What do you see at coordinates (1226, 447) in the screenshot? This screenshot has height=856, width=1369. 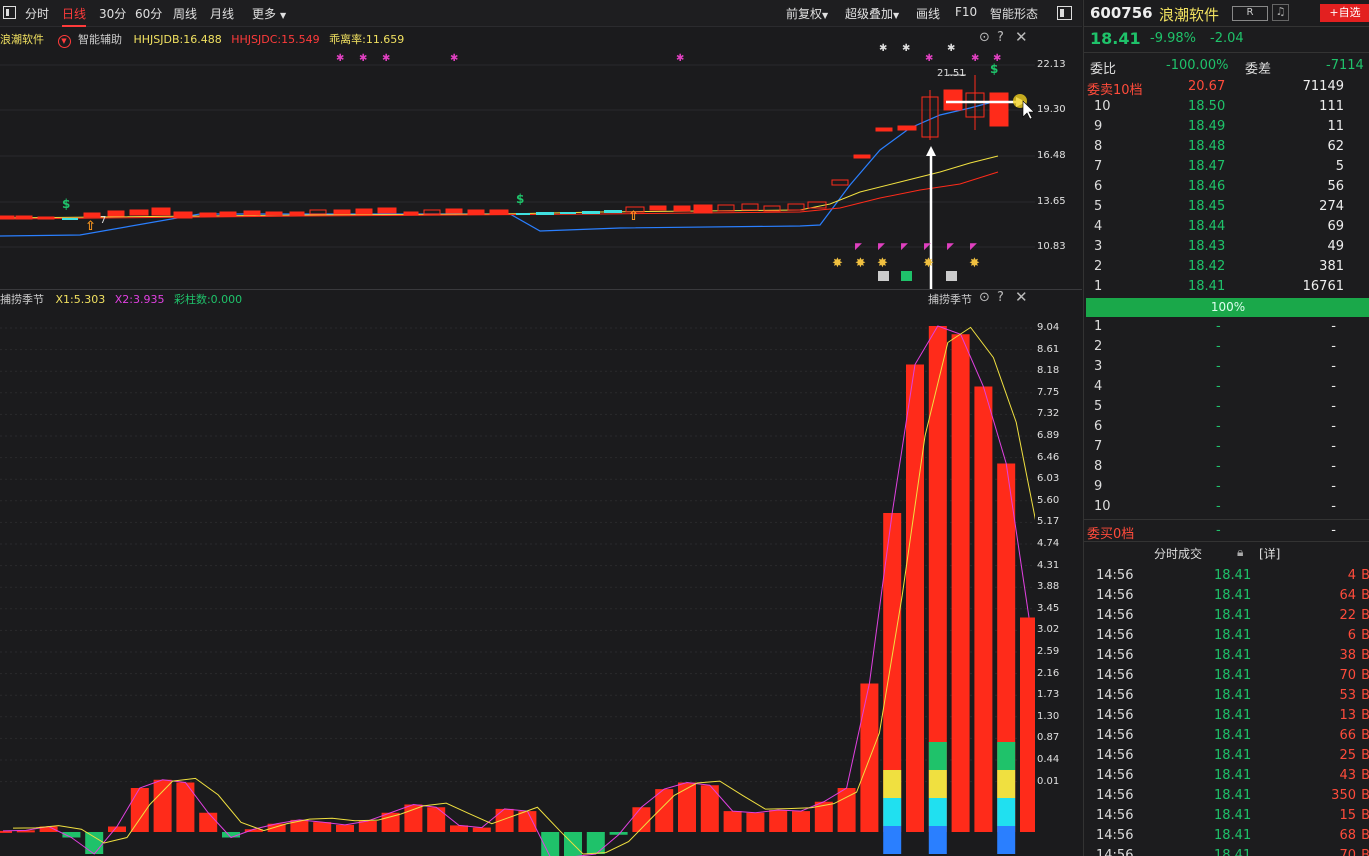 I see `bid-row: 7 - -` at bounding box center [1226, 447].